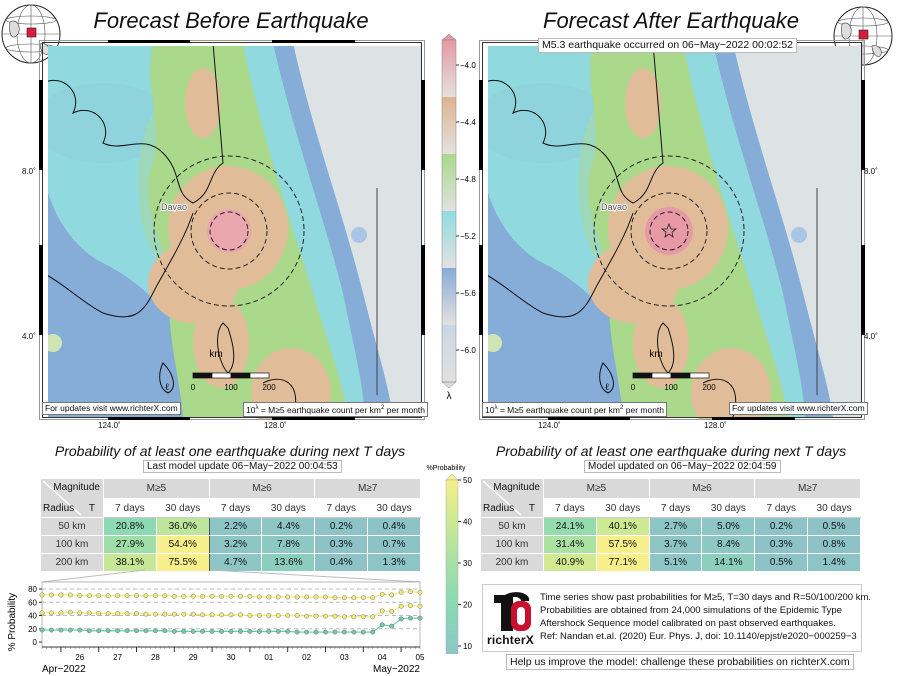  Describe the element at coordinates (495, 343) in the screenshot. I see `mid-rate-spot` at that location.